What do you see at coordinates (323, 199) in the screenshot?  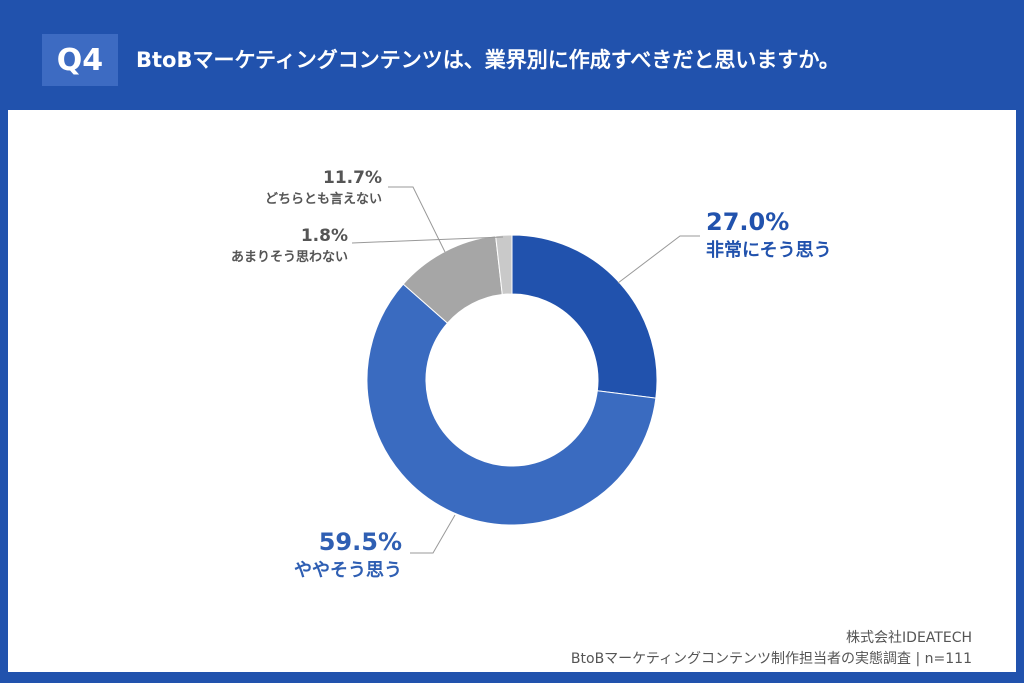 I see `category-label: どちらとも言えない` at bounding box center [323, 199].